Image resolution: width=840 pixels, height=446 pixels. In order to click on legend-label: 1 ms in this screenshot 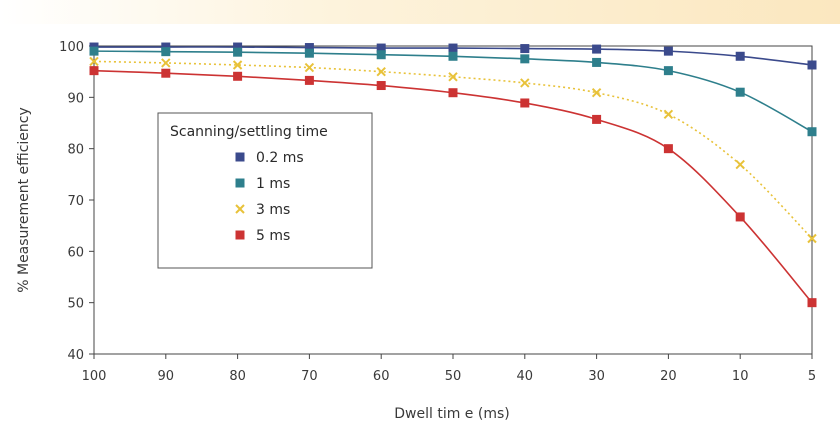, I will do `click(273, 184)`.